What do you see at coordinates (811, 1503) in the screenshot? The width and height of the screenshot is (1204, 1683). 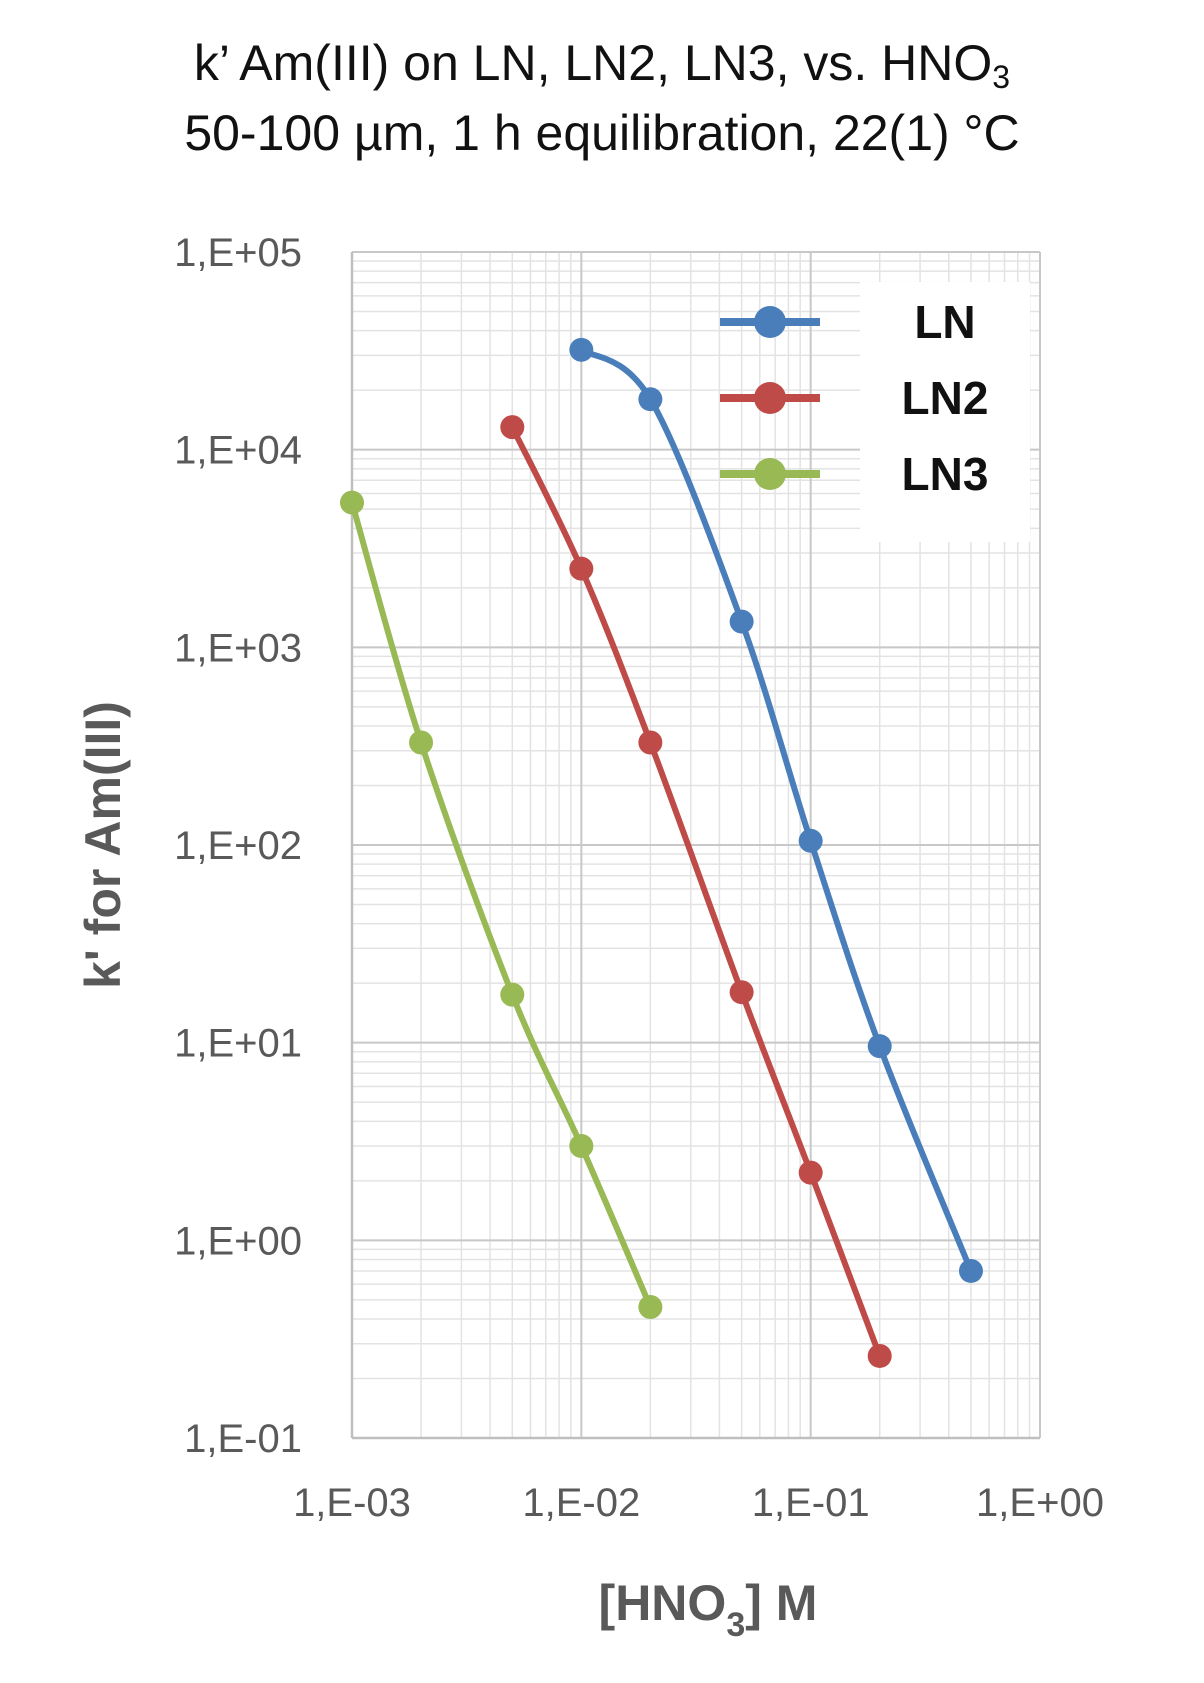 I see `x-tick-label: 1,E-01` at bounding box center [811, 1503].